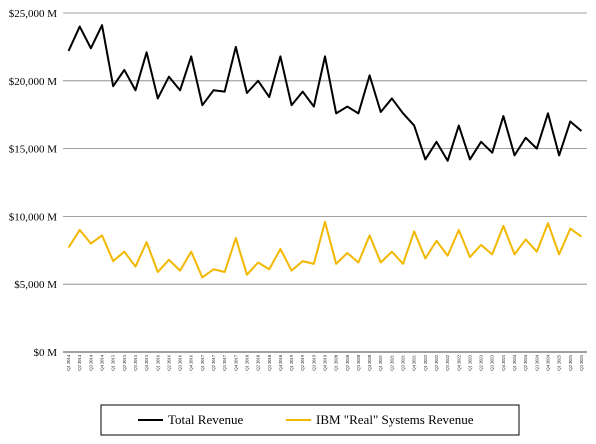 The height and width of the screenshot is (444, 596). I want to click on x-tick-label: Q1 2019, so click(291, 362).